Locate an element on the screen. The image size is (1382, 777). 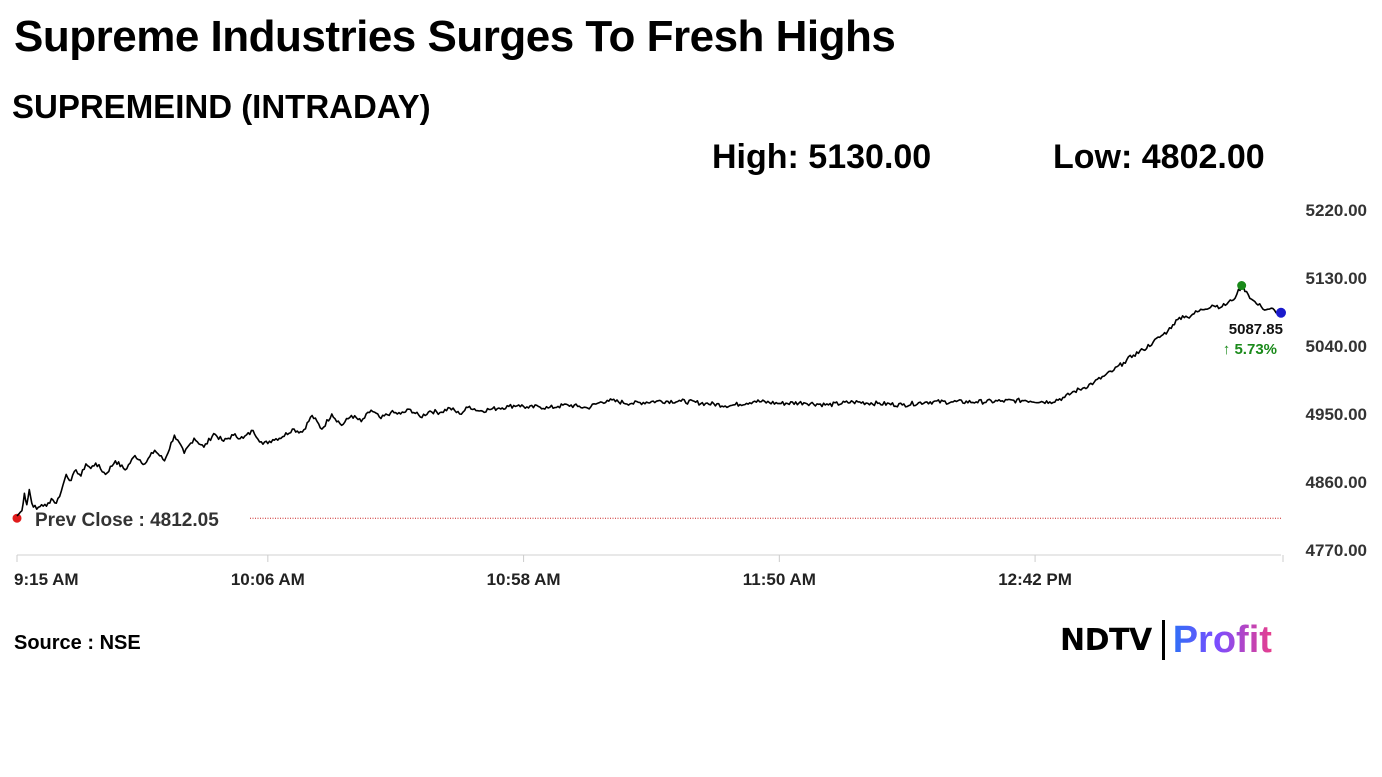
chart-headline: Supreme Industries Surges To Fresh Highs is located at coordinates (455, 36).